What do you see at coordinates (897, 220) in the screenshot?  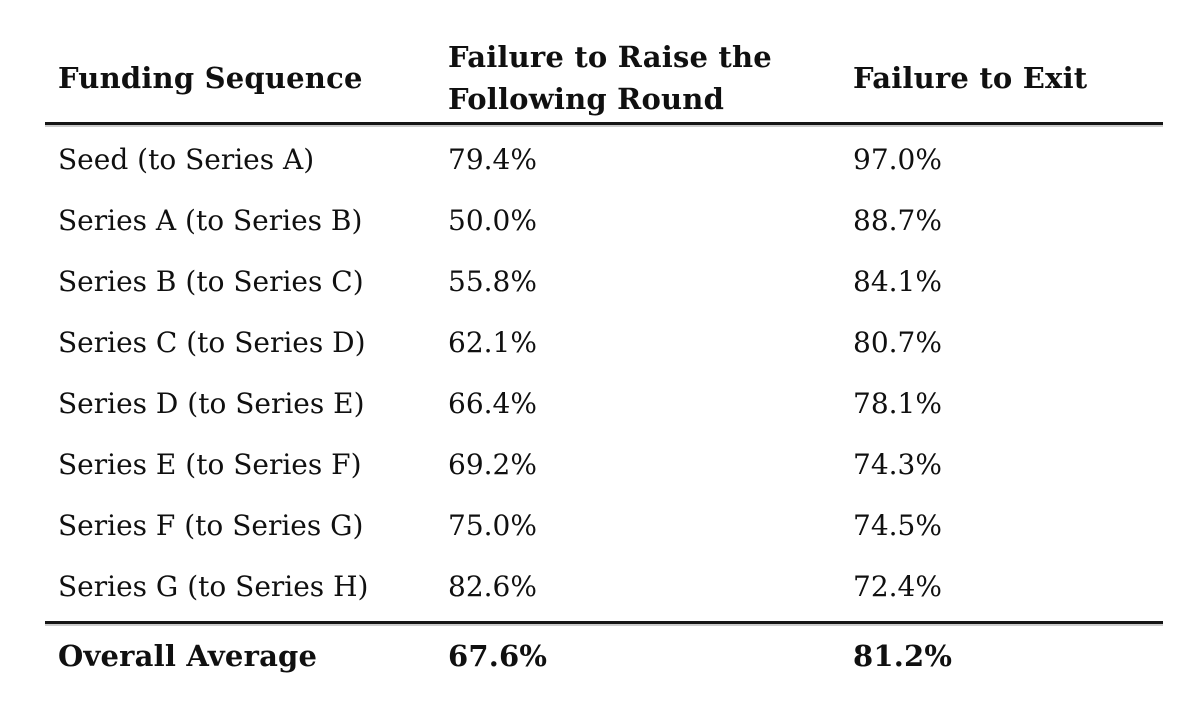 I see `failure-to-exit-cell: 88.7%` at bounding box center [897, 220].